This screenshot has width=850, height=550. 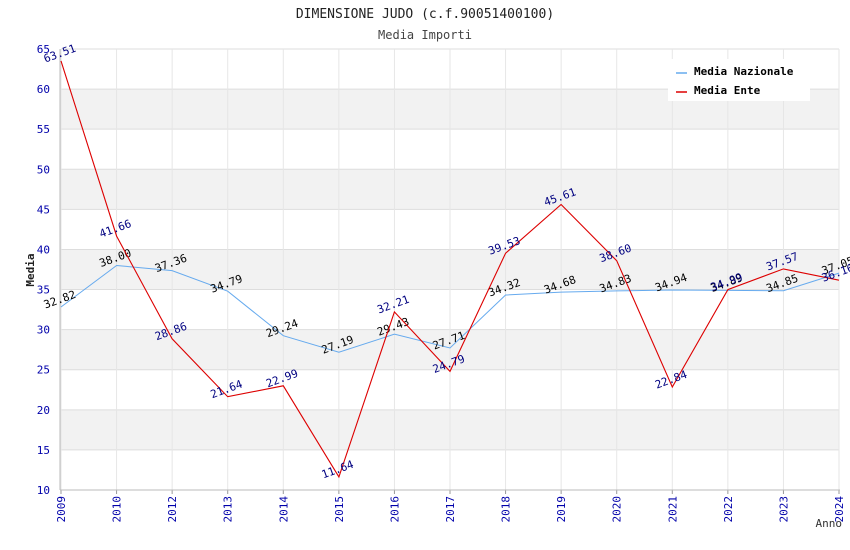 I want to click on y-tick-45: 45, so click(x=43, y=209).